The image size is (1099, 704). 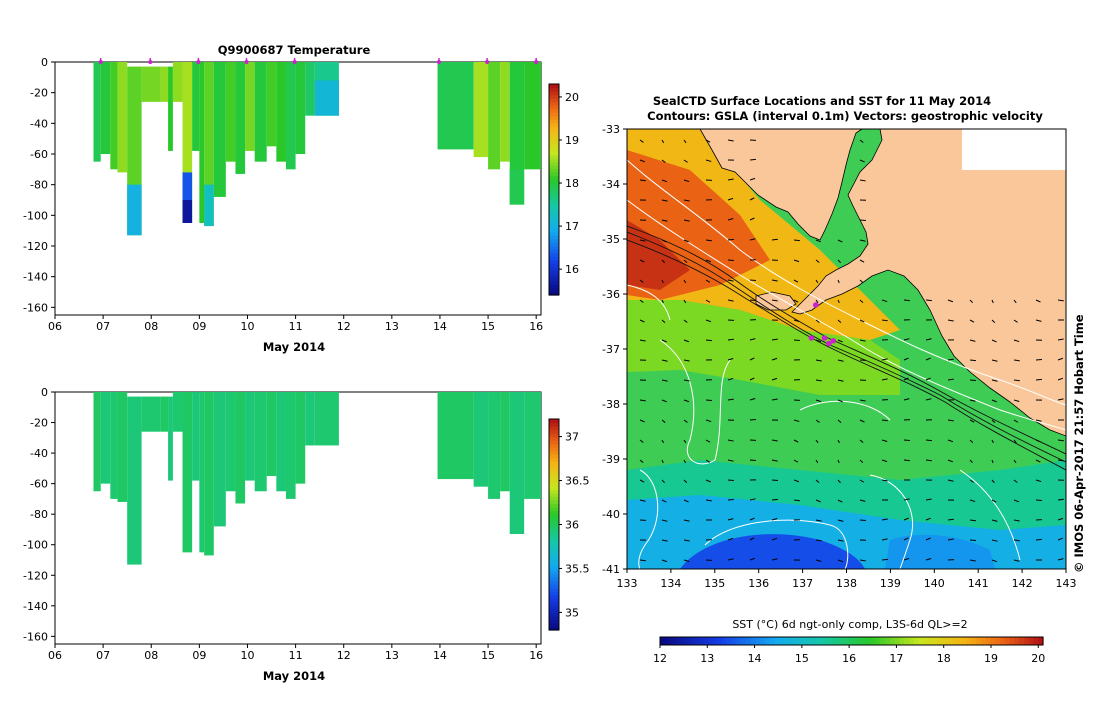 I want to click on colorbar-tick-label: 19, so click(x=991, y=658).